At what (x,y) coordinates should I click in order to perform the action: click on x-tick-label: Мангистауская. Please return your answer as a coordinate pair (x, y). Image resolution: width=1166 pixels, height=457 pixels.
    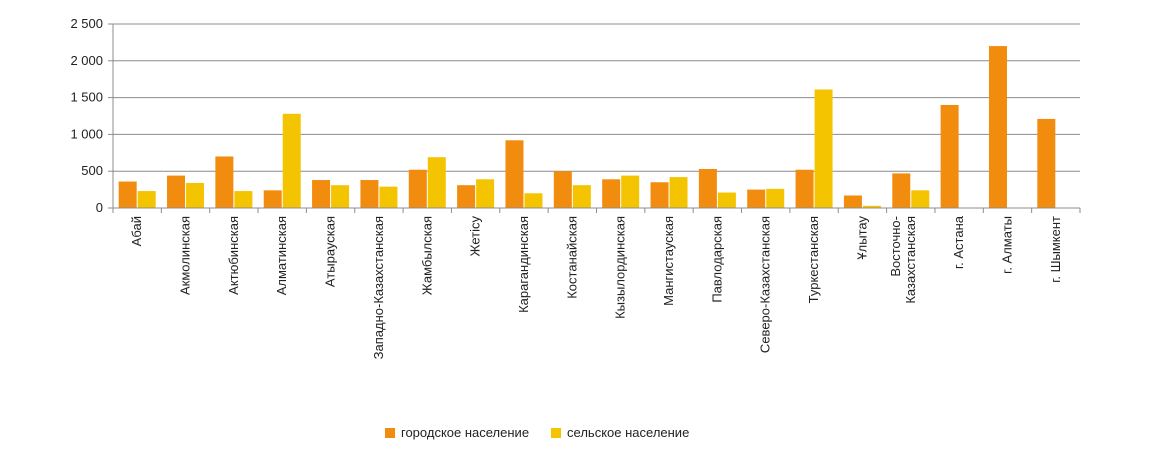
    Looking at the image, I should click on (668, 261).